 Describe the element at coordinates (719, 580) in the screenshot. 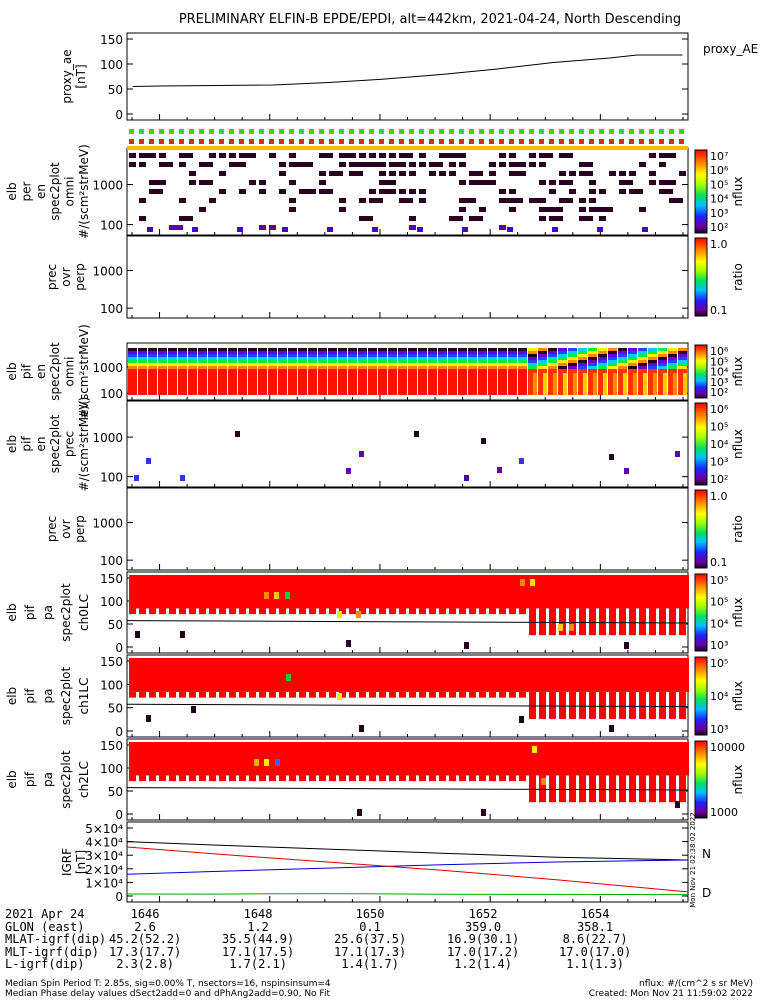

I see `colorbar-tick-label: 10⁵` at that location.